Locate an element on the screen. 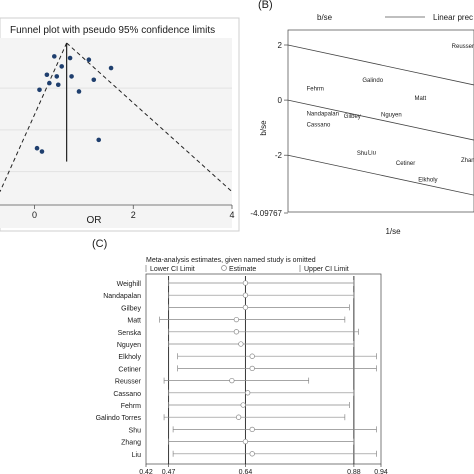 The width and height of the screenshot is (474, 474). a-funnel-left-limit is located at coordinates (34, 117).